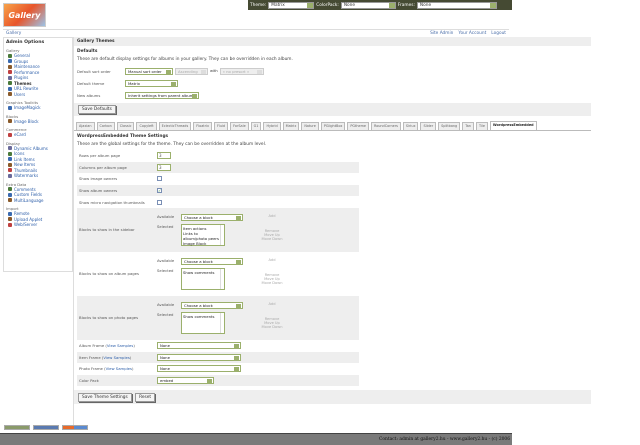  What do you see at coordinates (159, 191) in the screenshot?
I see `album-owners-checkbox: ✓` at bounding box center [159, 191].